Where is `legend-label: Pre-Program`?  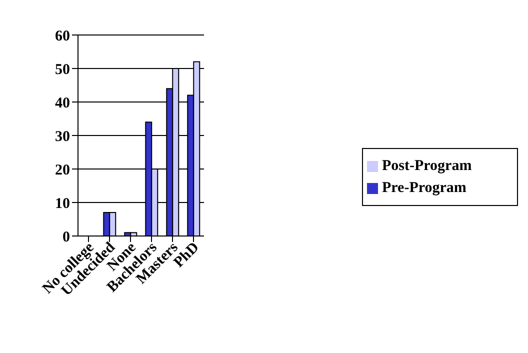
legend-label: Pre-Program is located at coordinates (424, 188).